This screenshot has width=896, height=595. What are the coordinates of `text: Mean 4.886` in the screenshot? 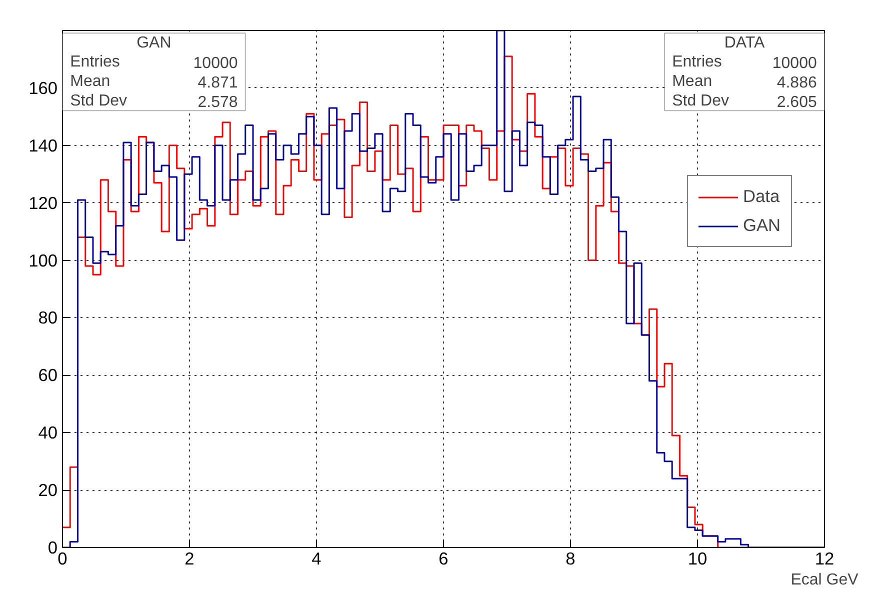 It's located at (744, 82).